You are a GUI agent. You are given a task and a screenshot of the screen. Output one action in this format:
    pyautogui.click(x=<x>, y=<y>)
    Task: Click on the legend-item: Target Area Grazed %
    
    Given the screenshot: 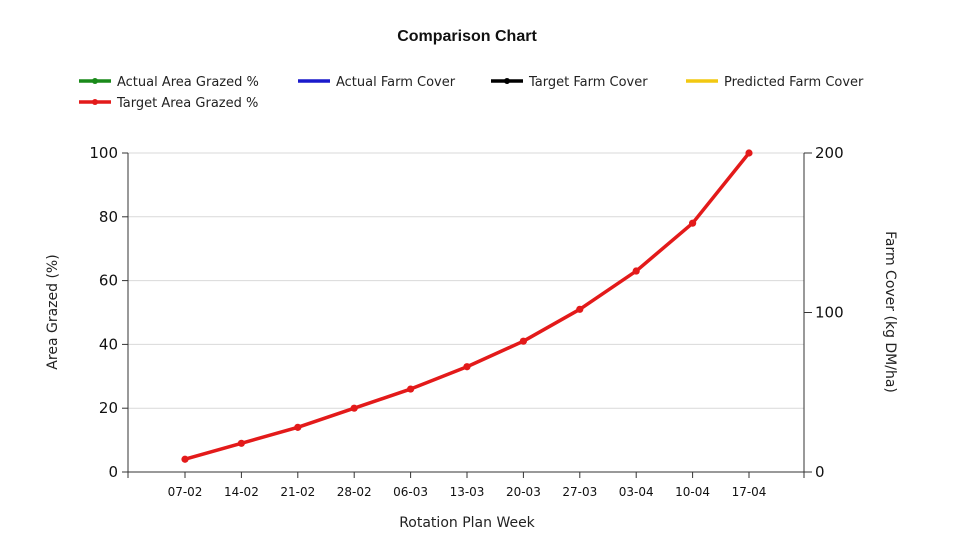 What is the action you would take?
    pyautogui.click(x=168, y=103)
    